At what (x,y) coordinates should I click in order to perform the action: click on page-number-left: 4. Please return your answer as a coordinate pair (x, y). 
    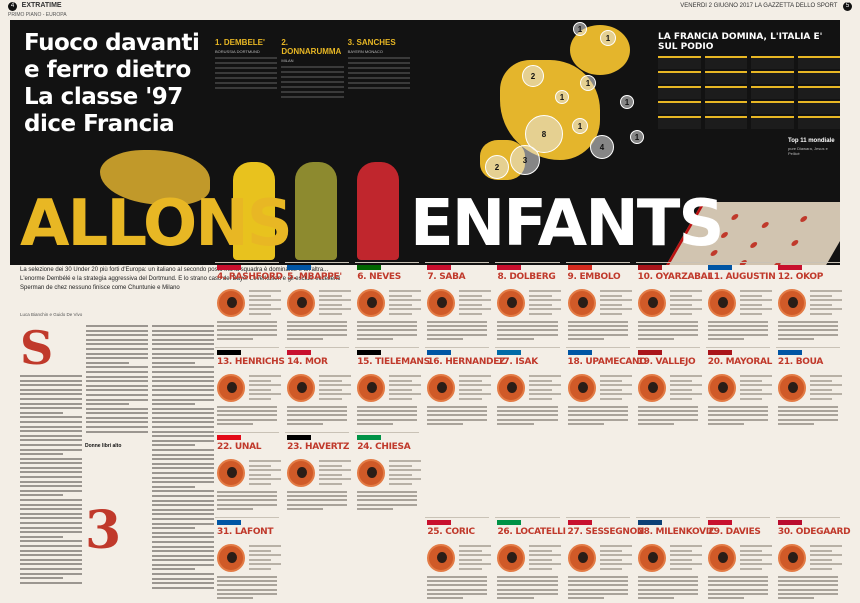
    Looking at the image, I should click on (12, 6).